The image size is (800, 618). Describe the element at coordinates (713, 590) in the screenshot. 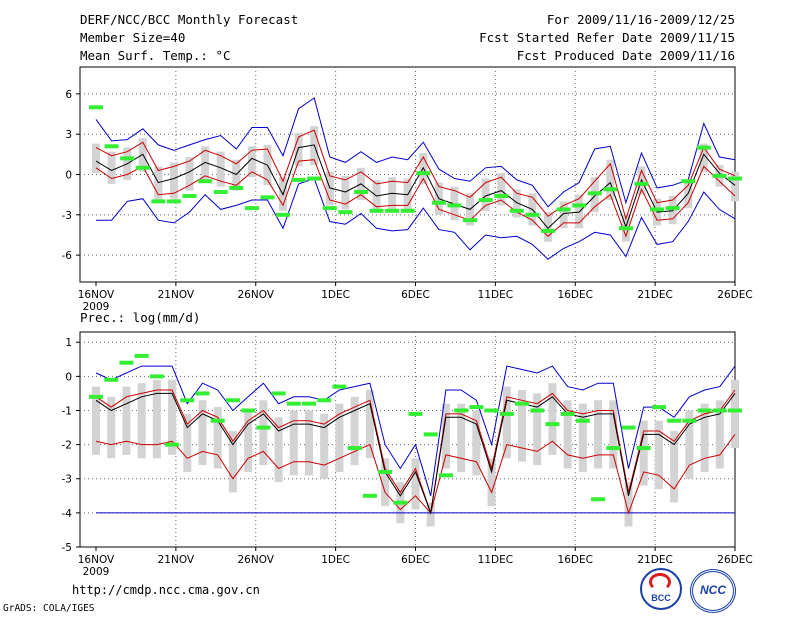

I see `ncc-logo-text: NCC` at that location.